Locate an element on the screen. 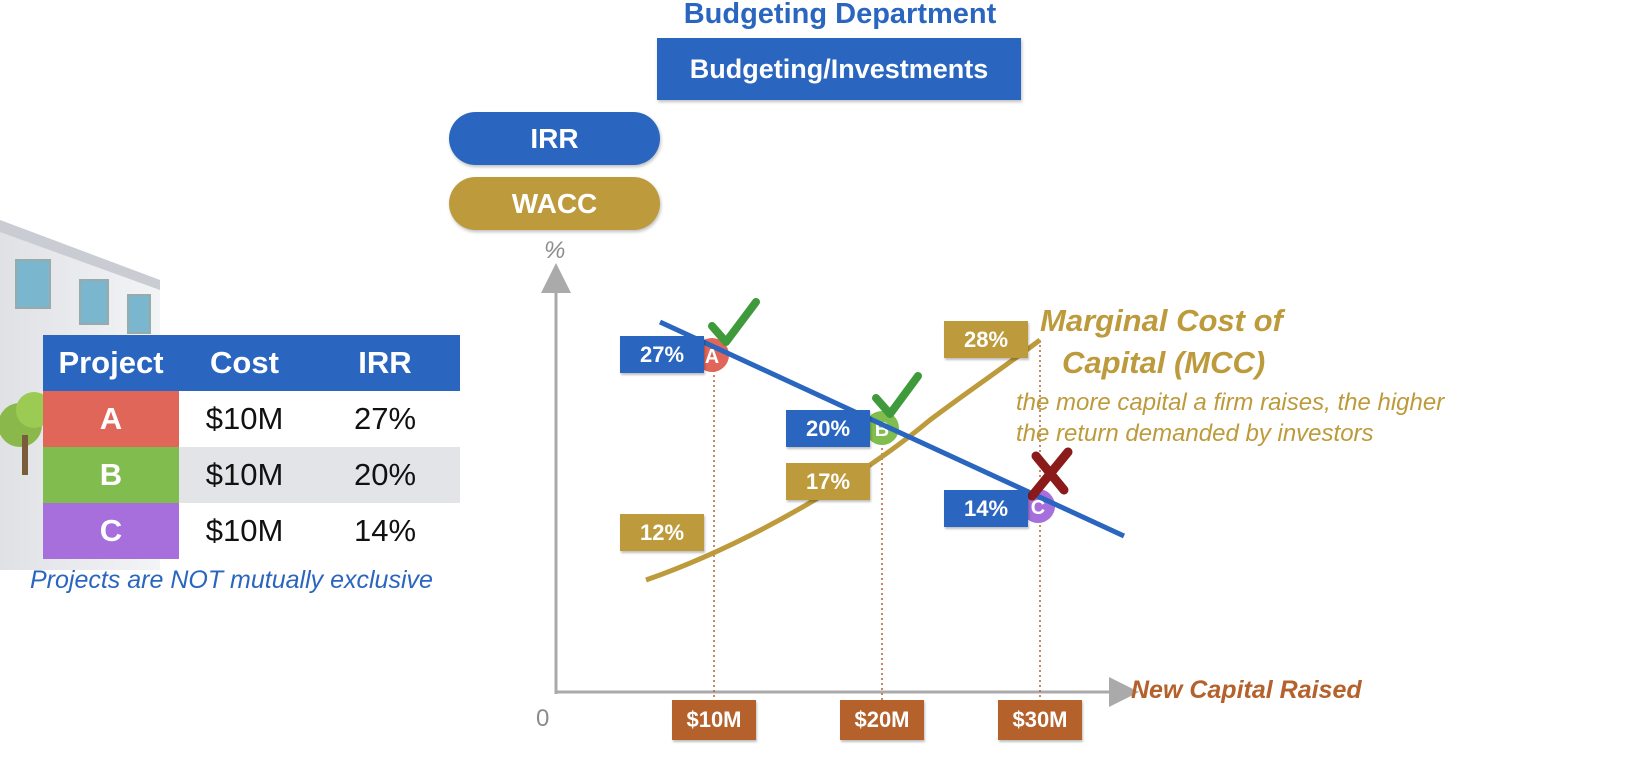 The image size is (1642, 762). irr-cell: 20% is located at coordinates (385, 475).